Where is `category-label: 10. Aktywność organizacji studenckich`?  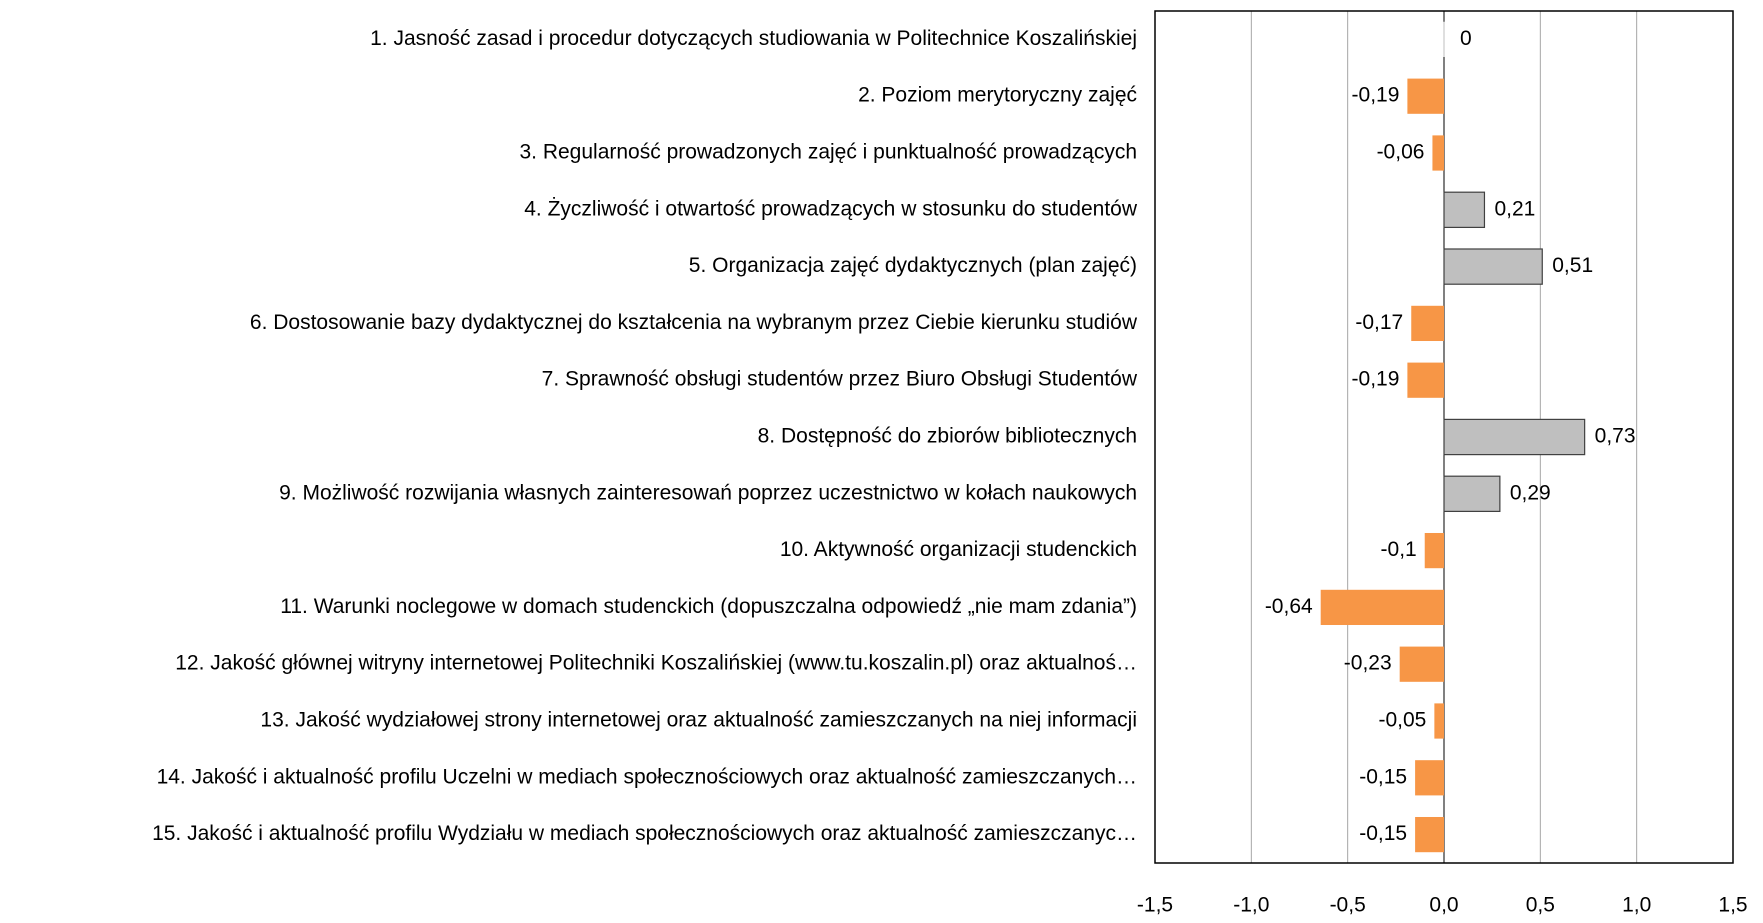 category-label: 10. Aktywność organizacji studenckich is located at coordinates (958, 549).